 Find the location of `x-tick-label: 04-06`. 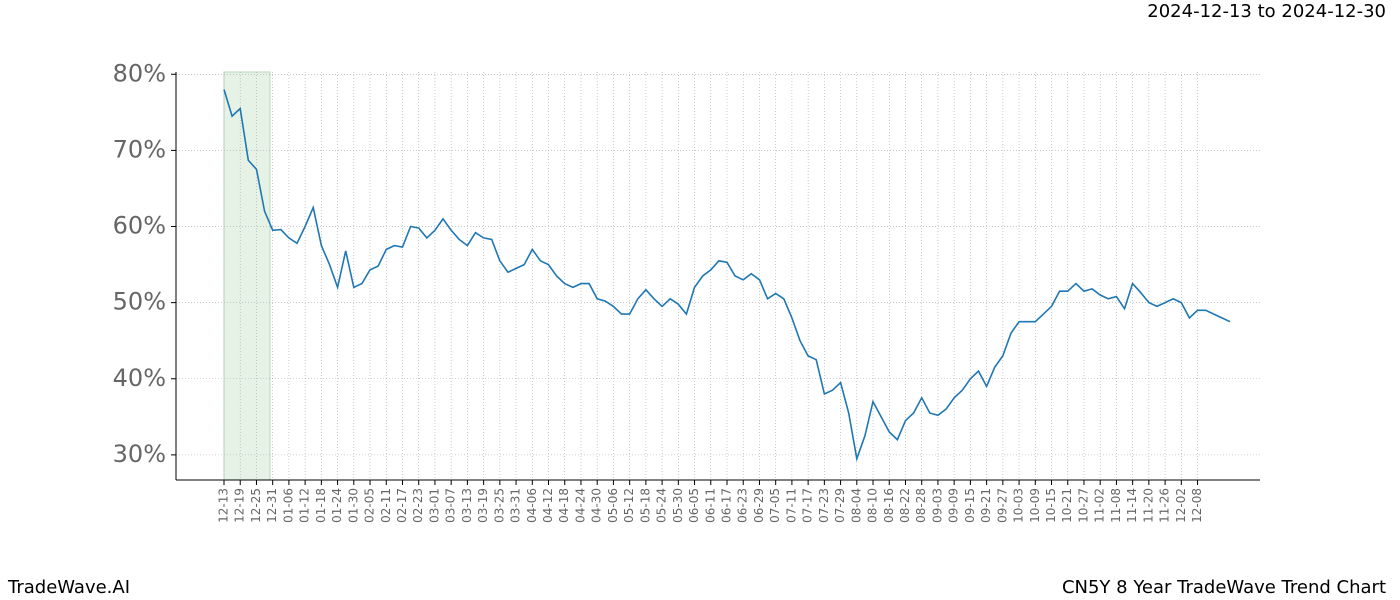

x-tick-label: 04-06 is located at coordinates (532, 505).